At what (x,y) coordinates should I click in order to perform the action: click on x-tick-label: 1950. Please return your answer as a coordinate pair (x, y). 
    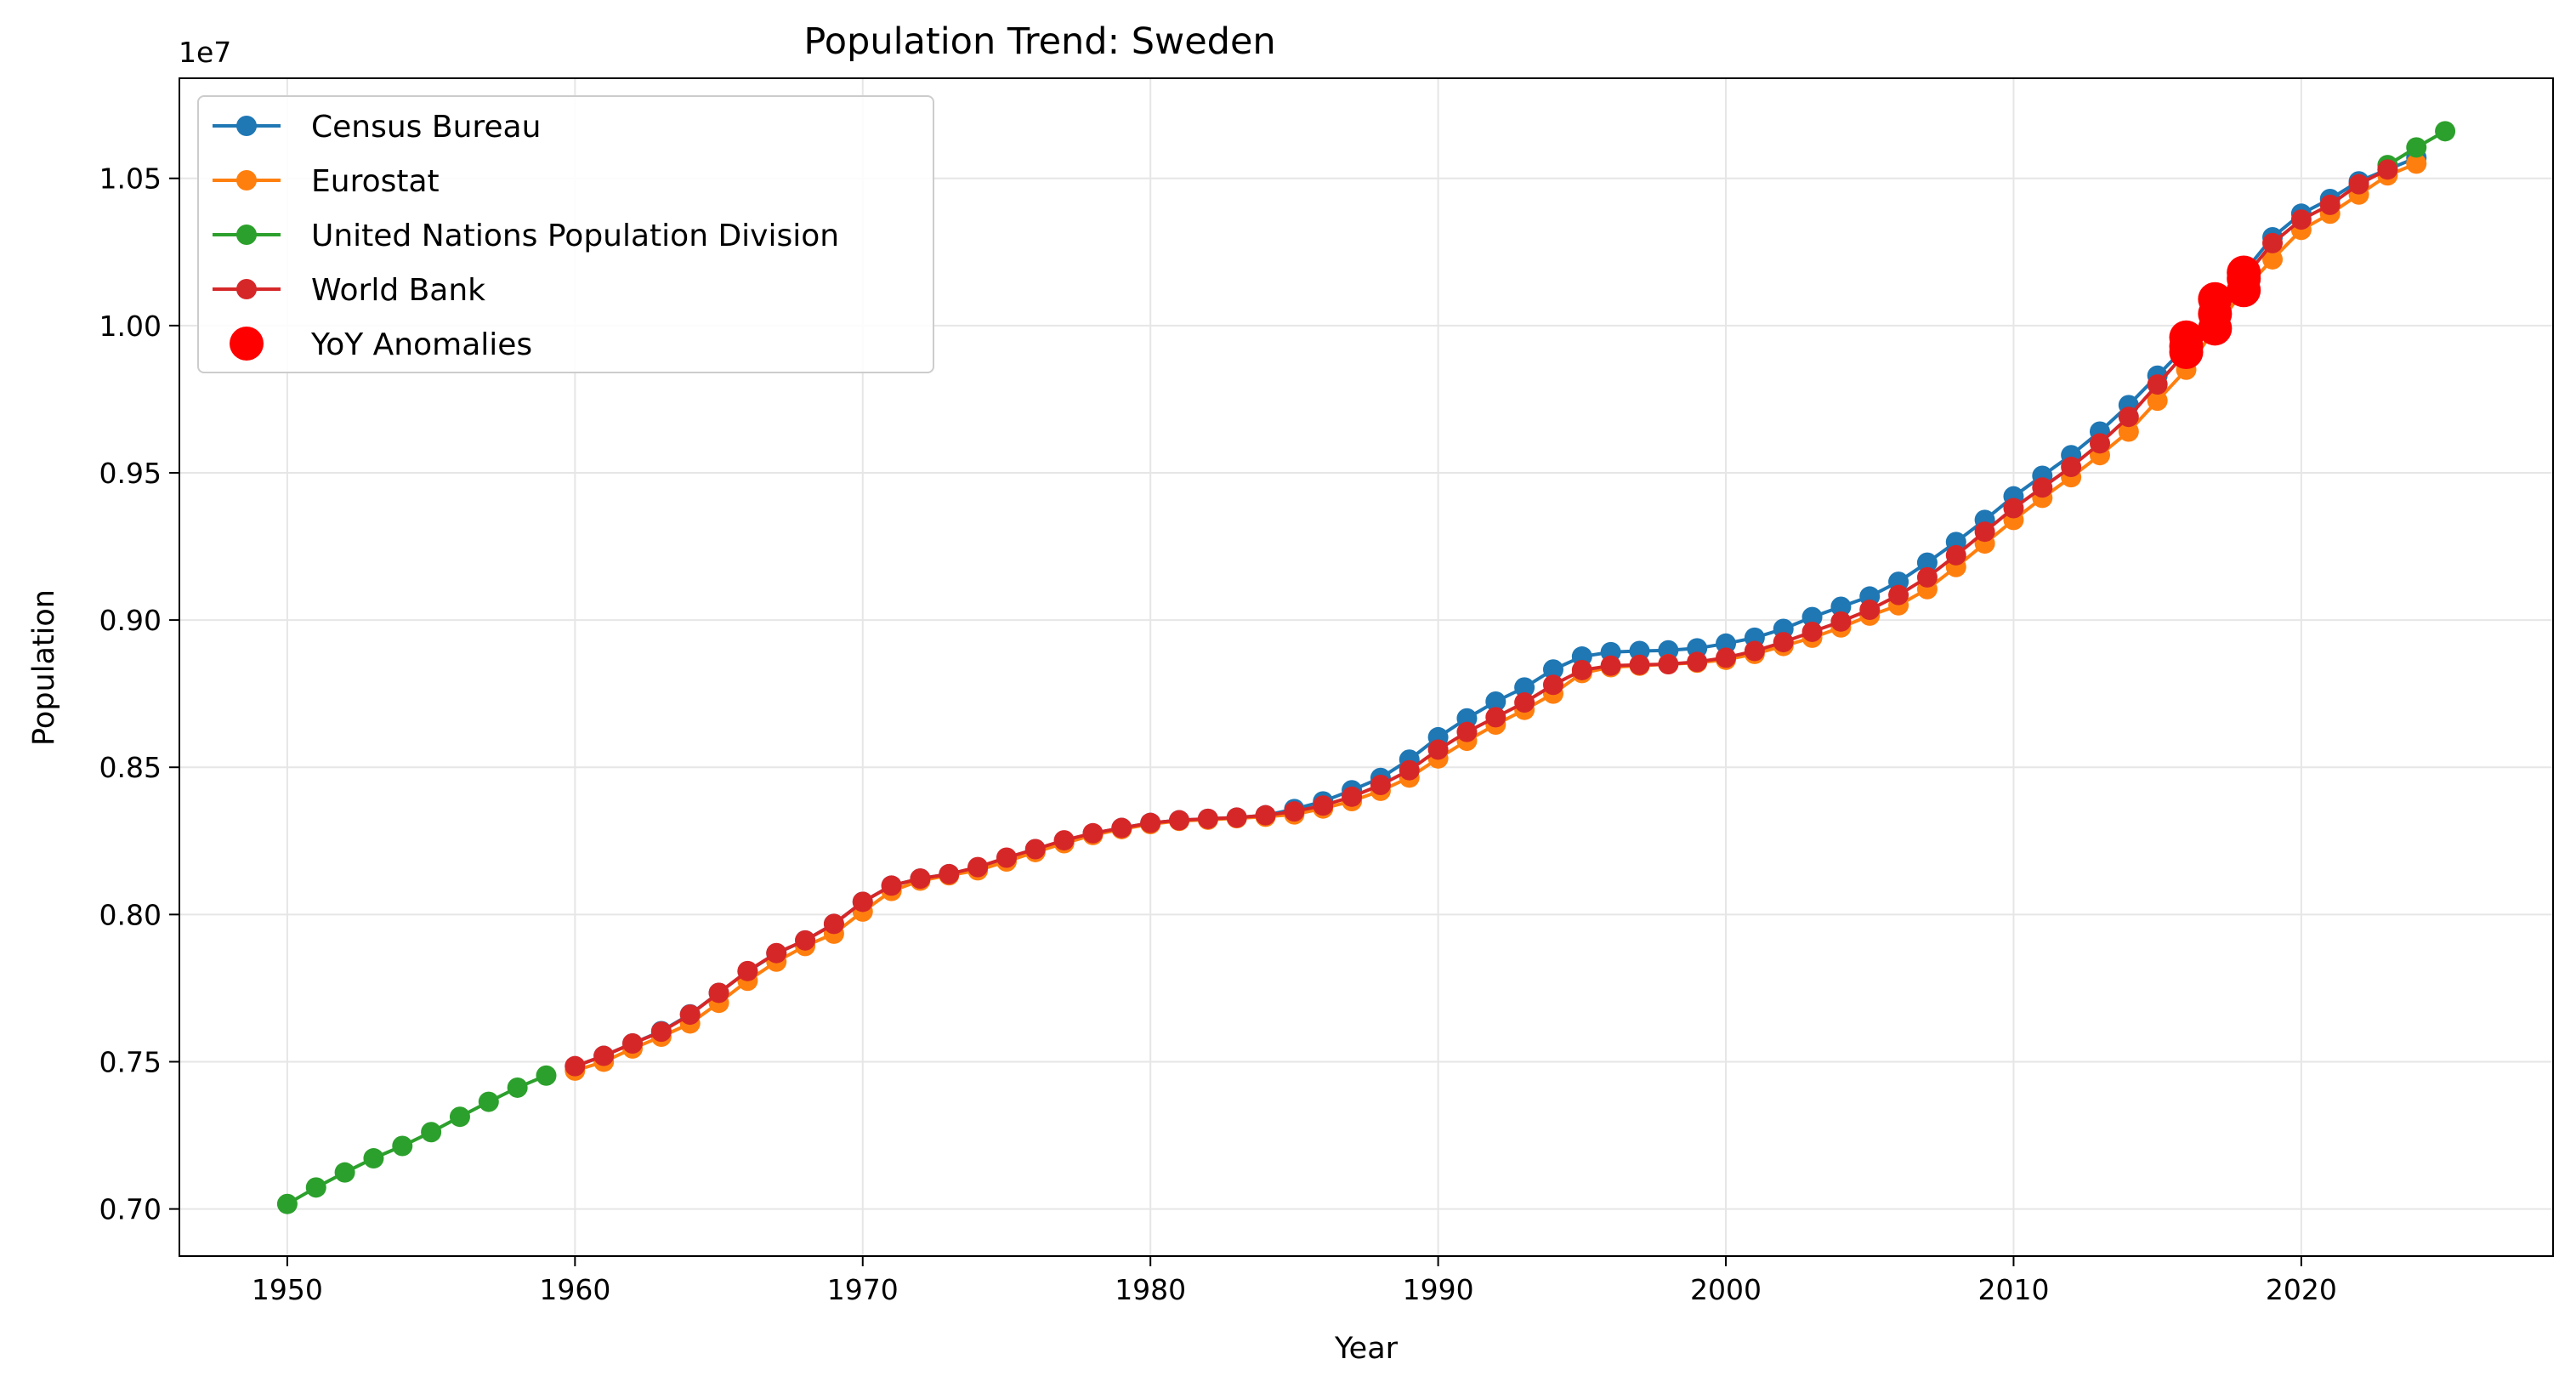
    Looking at the image, I should click on (288, 1289).